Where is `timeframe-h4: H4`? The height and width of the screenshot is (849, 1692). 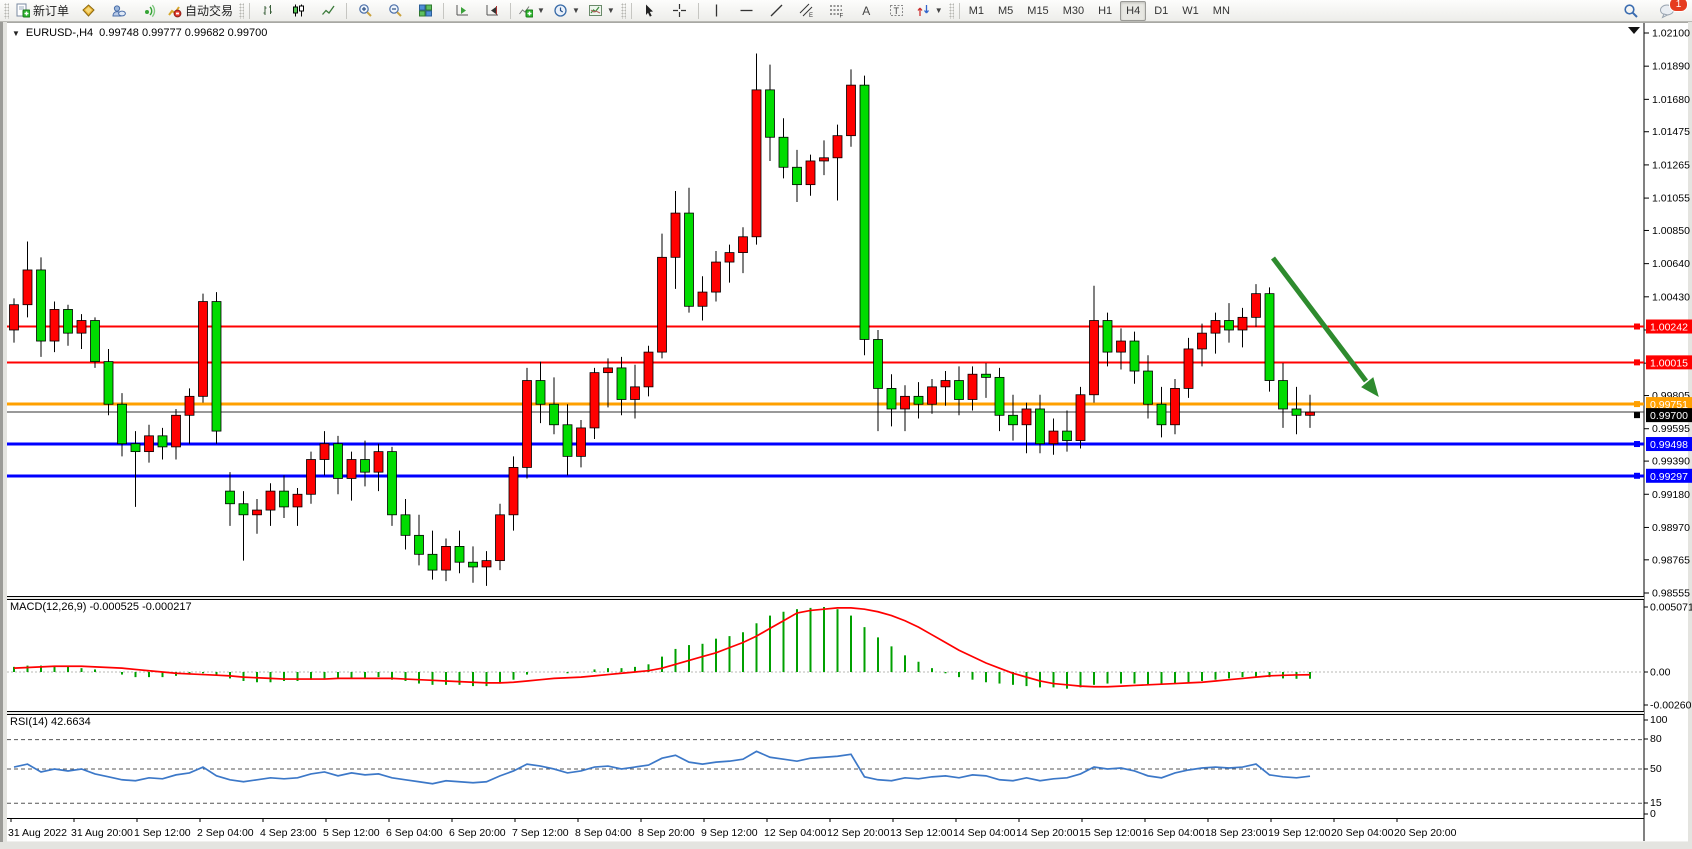 timeframe-h4: H4 is located at coordinates (1133, 10).